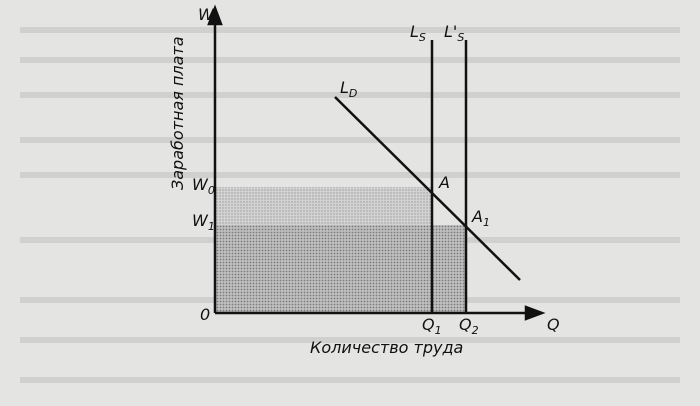 This screenshot has height=406, width=700. I want to click on quantity-q1: Q1, so click(432, 326).